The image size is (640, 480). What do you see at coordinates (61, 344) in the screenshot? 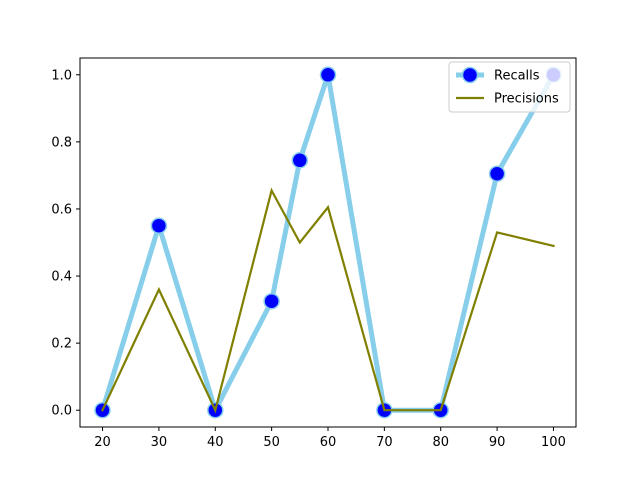
I see `y-tick-label: 0.2` at bounding box center [61, 344].